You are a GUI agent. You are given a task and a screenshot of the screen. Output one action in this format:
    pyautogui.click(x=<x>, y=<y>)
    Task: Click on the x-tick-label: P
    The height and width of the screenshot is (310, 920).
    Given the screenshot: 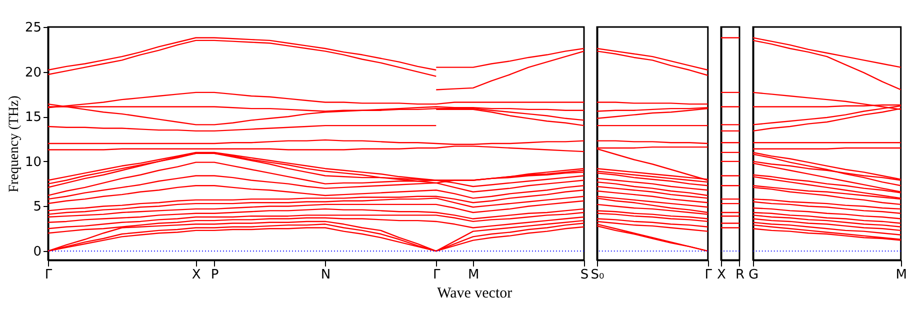 What is the action you would take?
    pyautogui.click(x=214, y=275)
    